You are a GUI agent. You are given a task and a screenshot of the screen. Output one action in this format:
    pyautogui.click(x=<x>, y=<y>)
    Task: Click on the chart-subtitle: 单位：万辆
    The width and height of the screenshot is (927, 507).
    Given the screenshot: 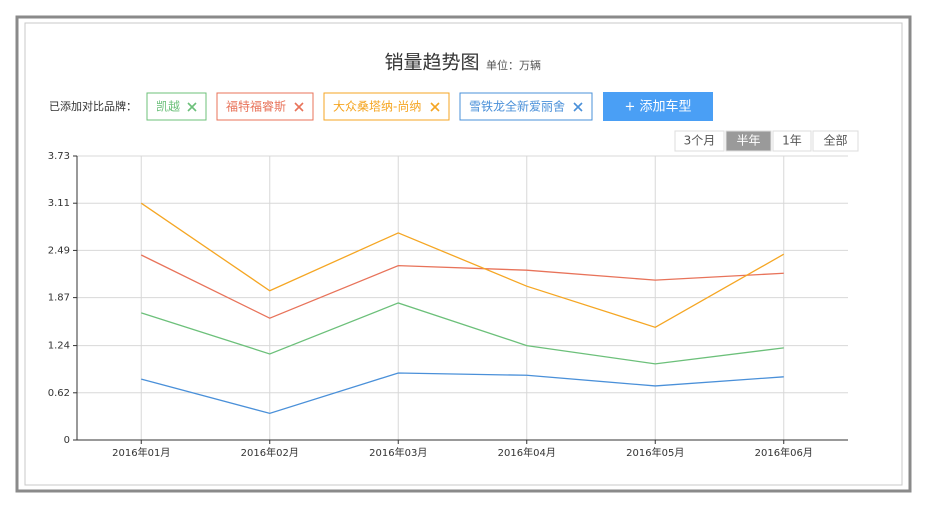 What is the action you would take?
    pyautogui.click(x=513, y=65)
    